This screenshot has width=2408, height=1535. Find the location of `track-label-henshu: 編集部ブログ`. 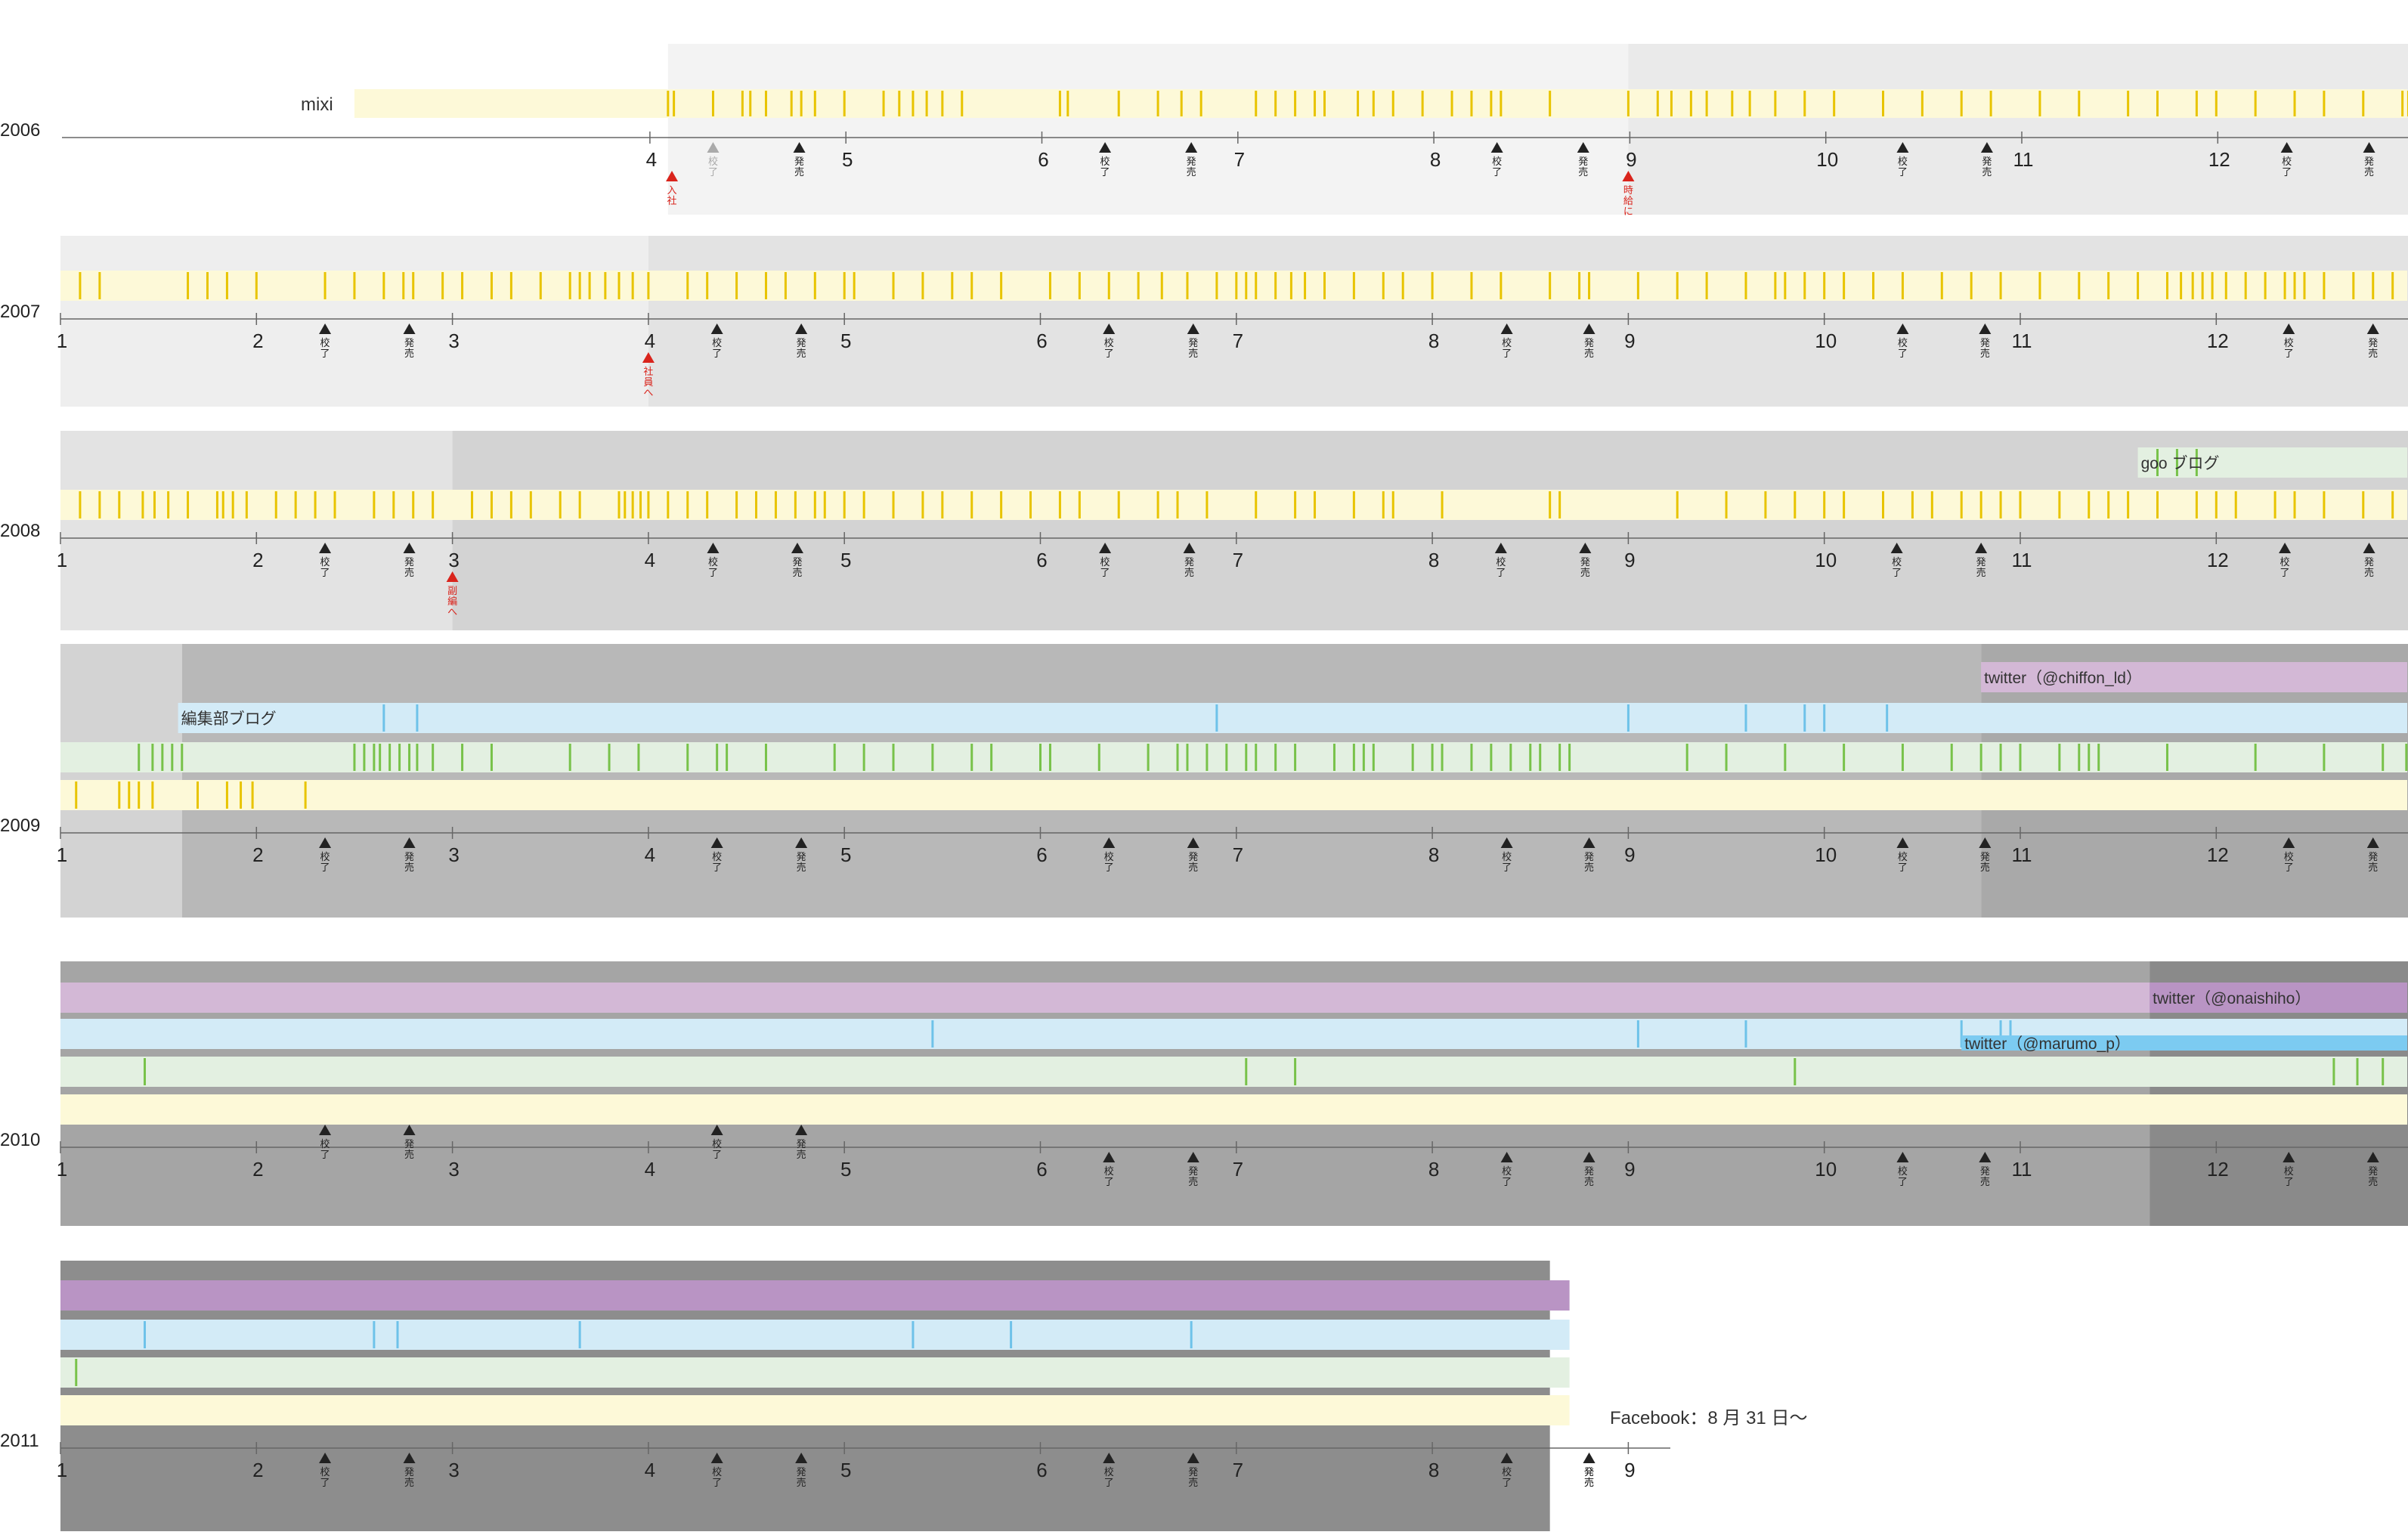

track-label-henshu: 編集部ブログ is located at coordinates (229, 719).